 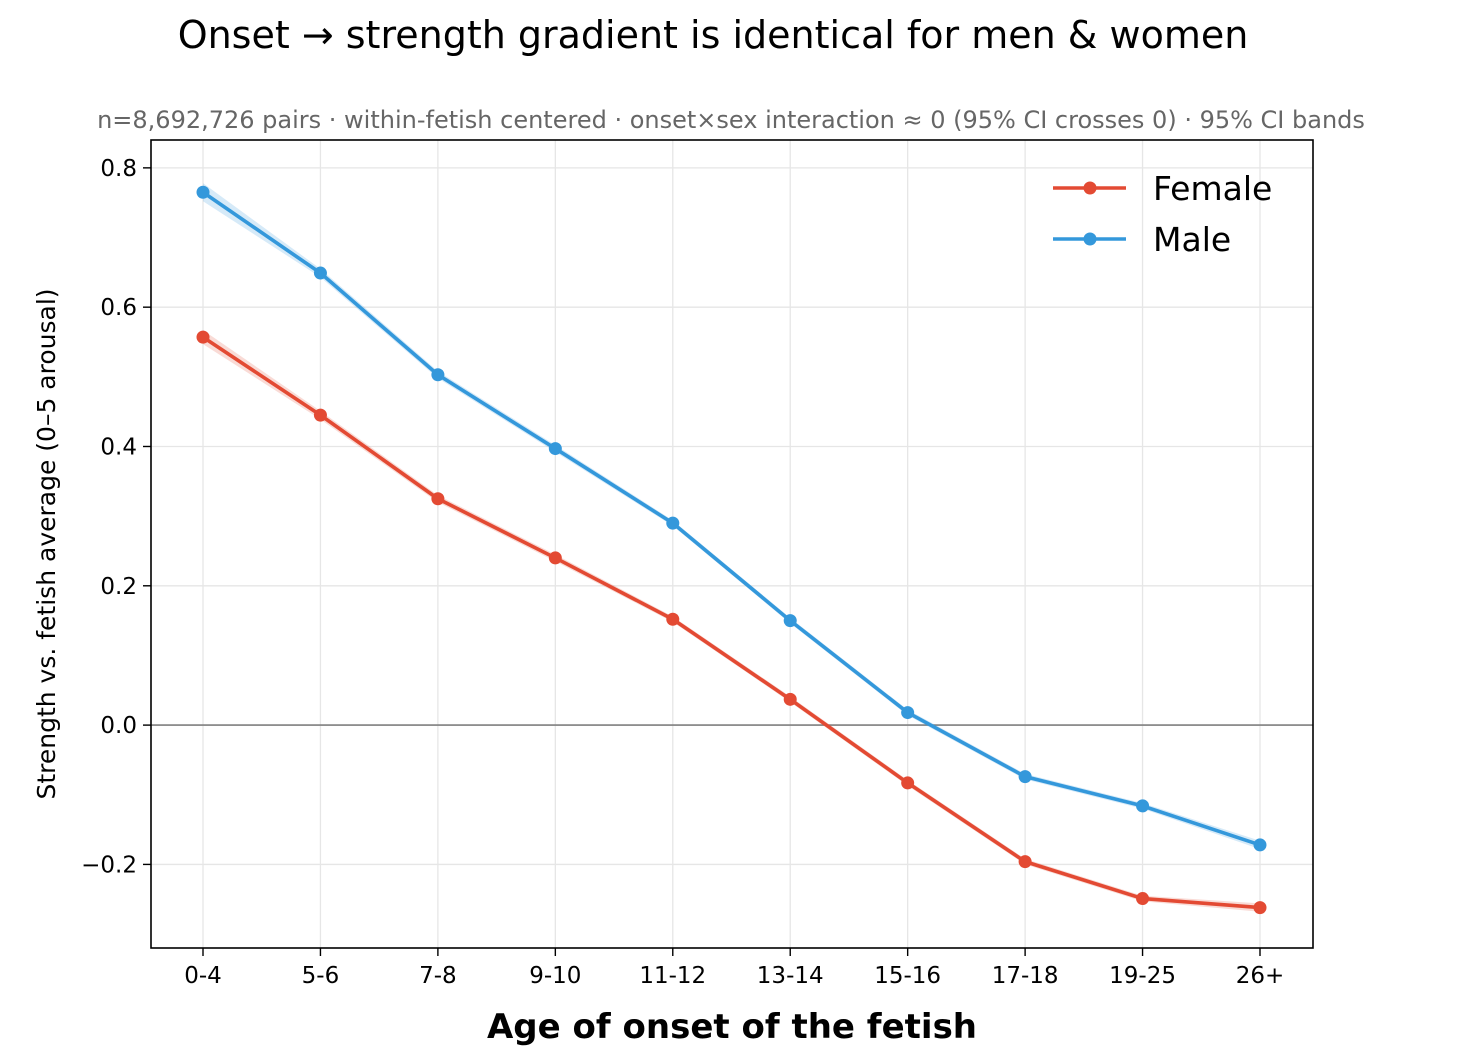 What do you see at coordinates (1090, 239) in the screenshot?
I see `legend-marker-male` at bounding box center [1090, 239].